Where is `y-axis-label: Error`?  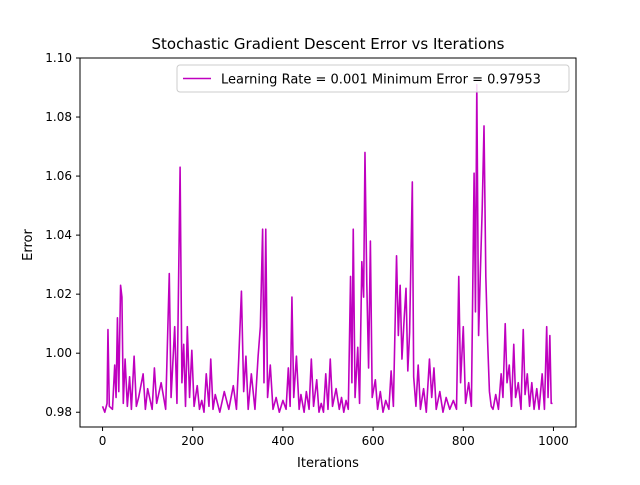
y-axis-label: Error is located at coordinates (28, 245).